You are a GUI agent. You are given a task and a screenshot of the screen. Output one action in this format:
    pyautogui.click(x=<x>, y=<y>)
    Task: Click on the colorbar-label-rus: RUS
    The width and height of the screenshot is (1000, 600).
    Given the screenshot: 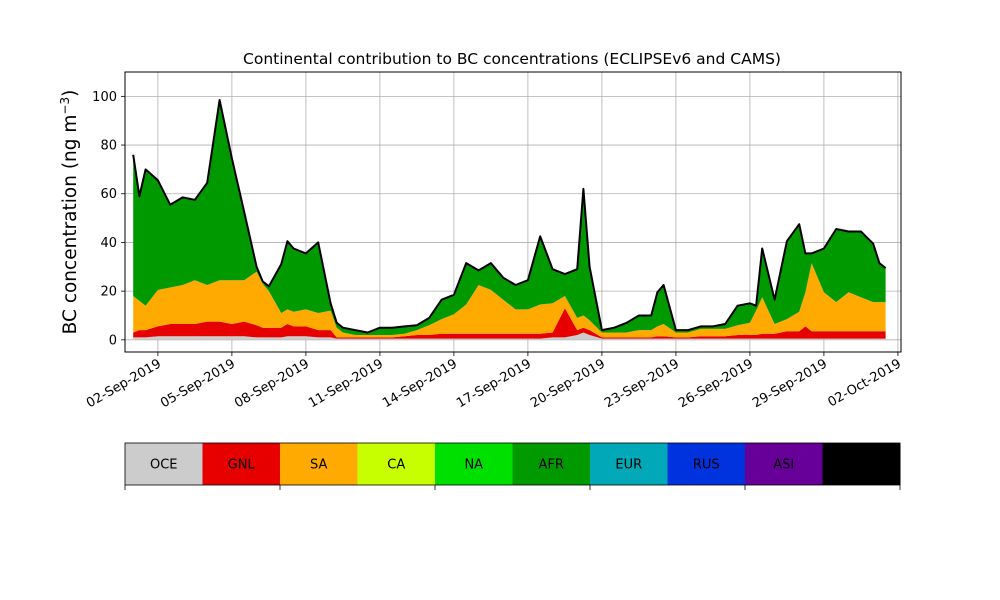 What is the action you would take?
    pyautogui.click(x=706, y=465)
    